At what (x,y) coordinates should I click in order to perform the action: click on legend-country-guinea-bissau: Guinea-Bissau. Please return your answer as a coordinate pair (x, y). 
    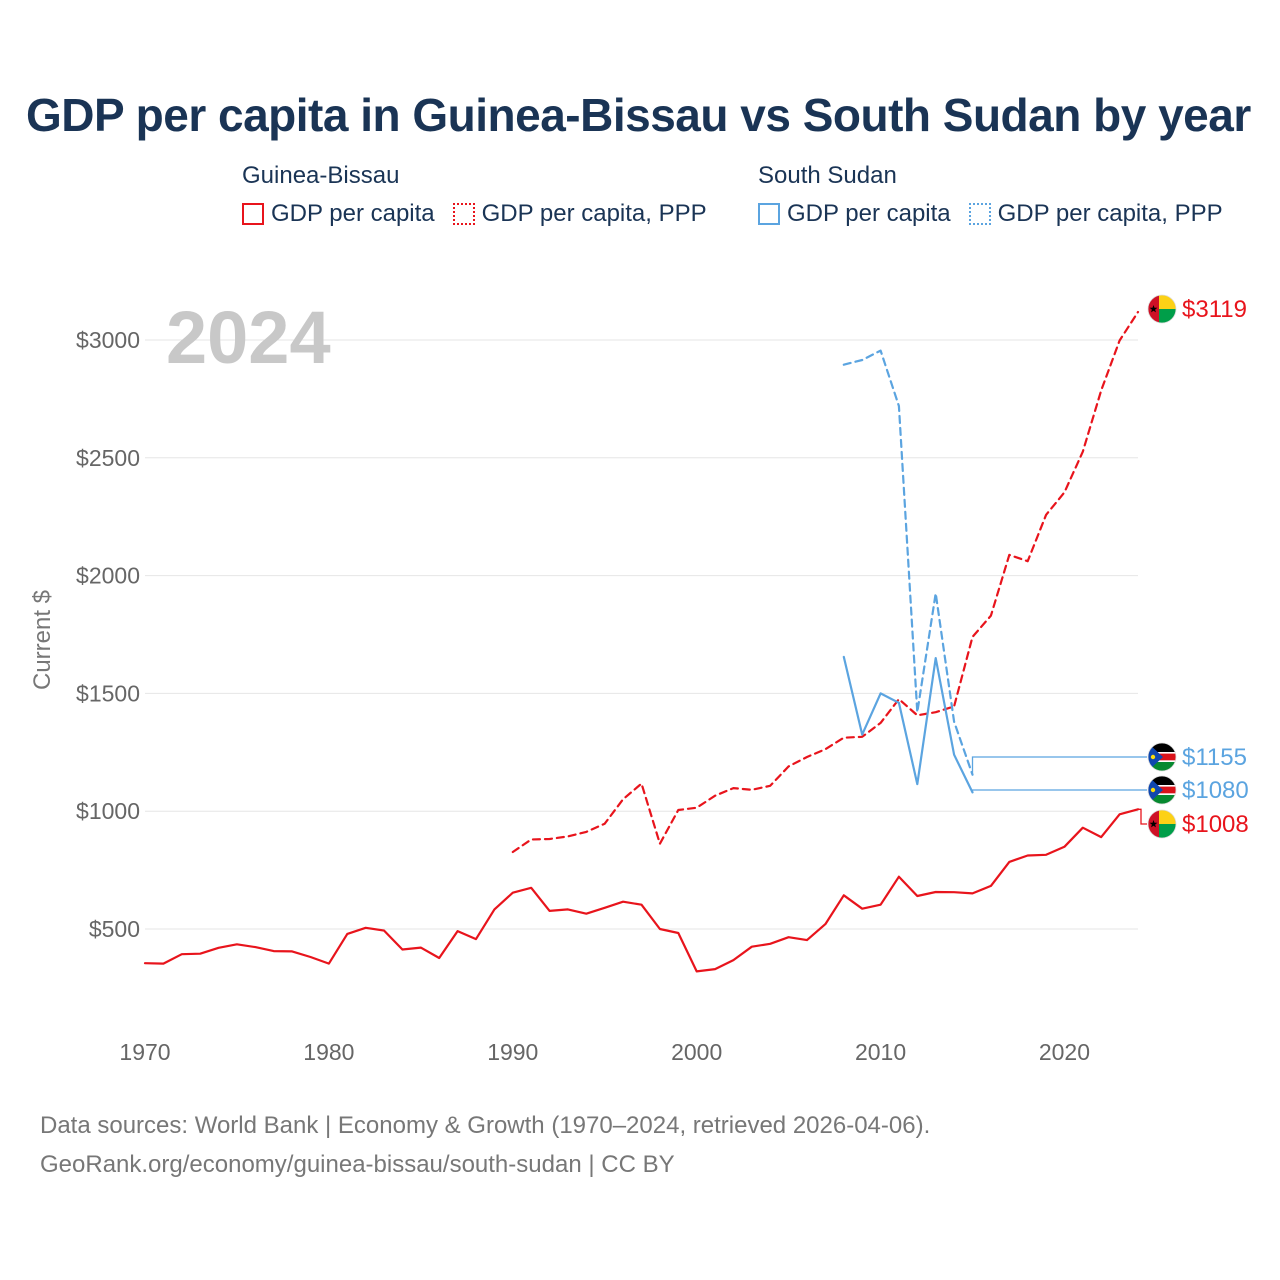
    Looking at the image, I should click on (321, 175).